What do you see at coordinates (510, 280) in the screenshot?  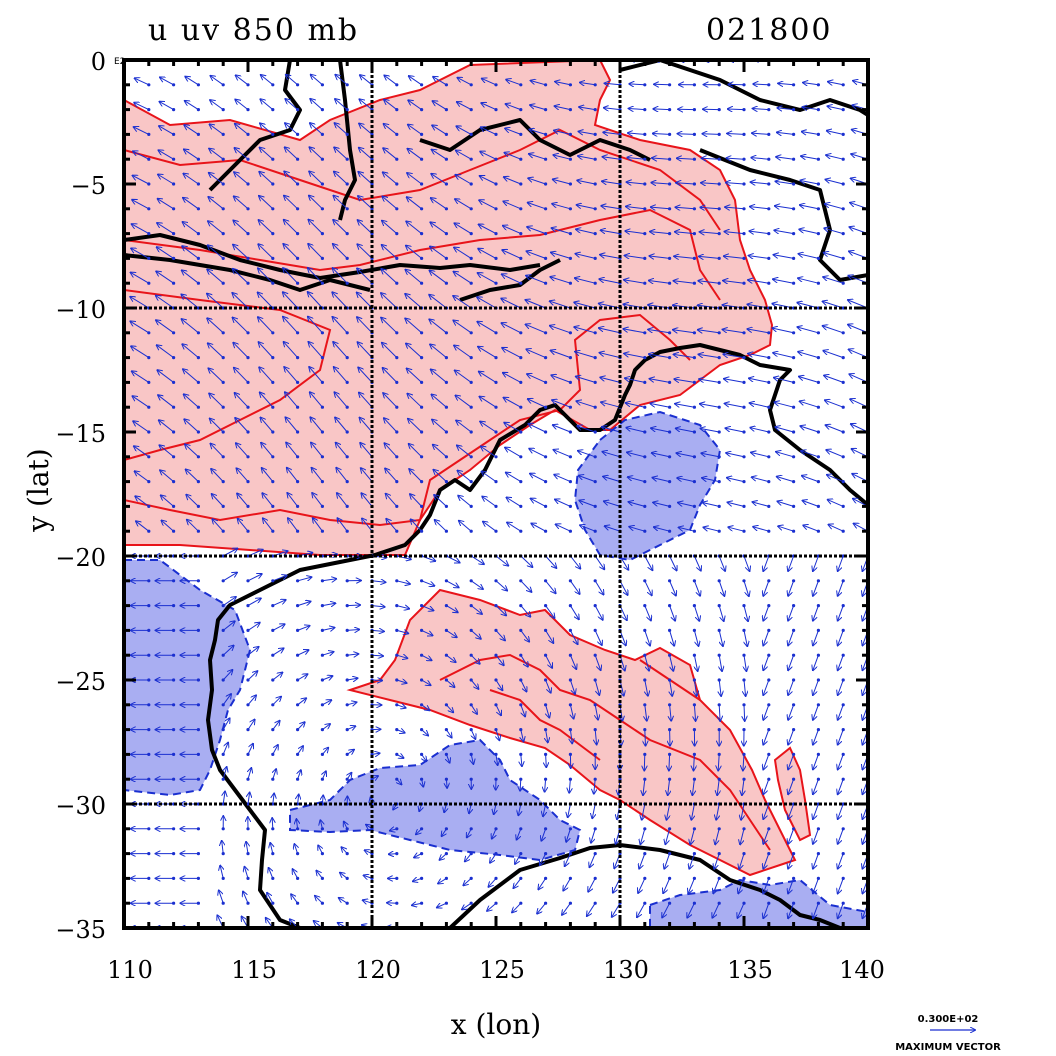 I see `coast-island2` at bounding box center [510, 280].